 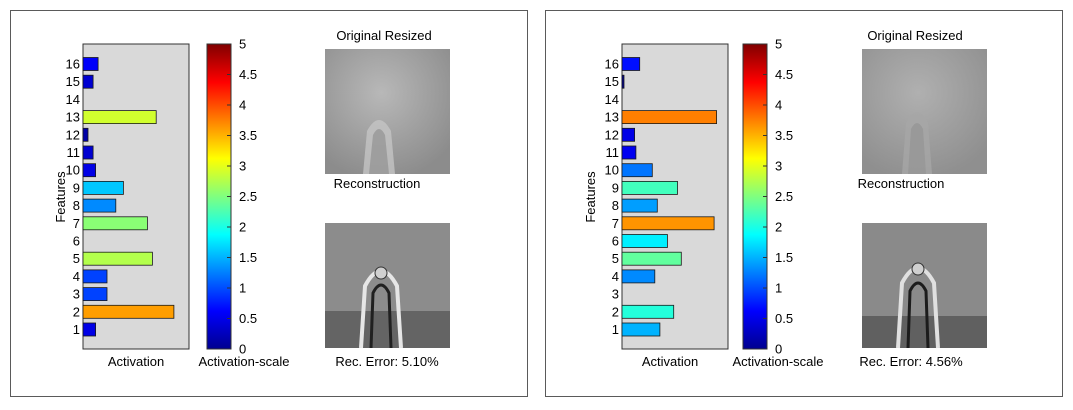 I want to click on colorbar-tick-label: 0.5, so click(x=784, y=318).